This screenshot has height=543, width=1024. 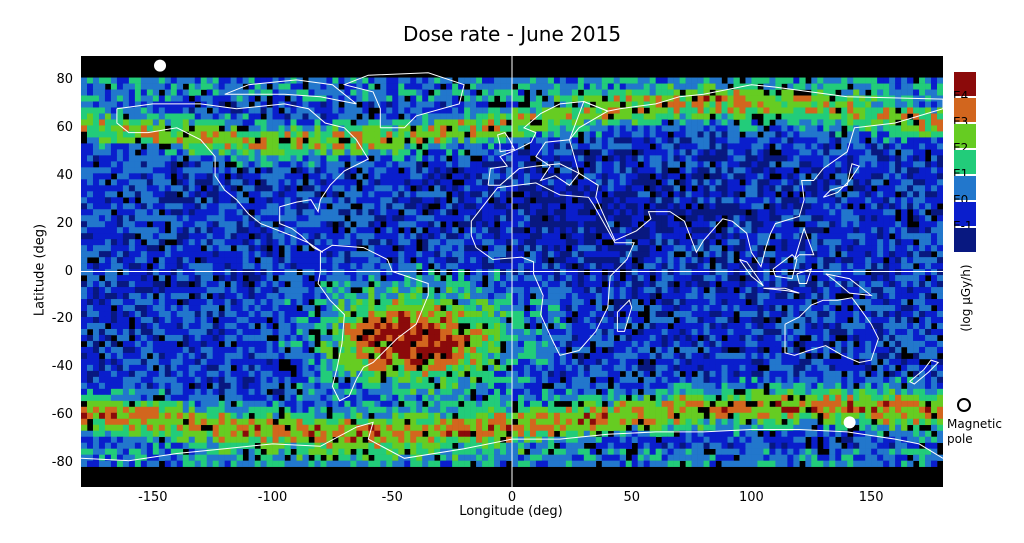 What do you see at coordinates (974, 424) in the screenshot?
I see `magnetic-pole-label-line1: Magnetic` at bounding box center [974, 424].